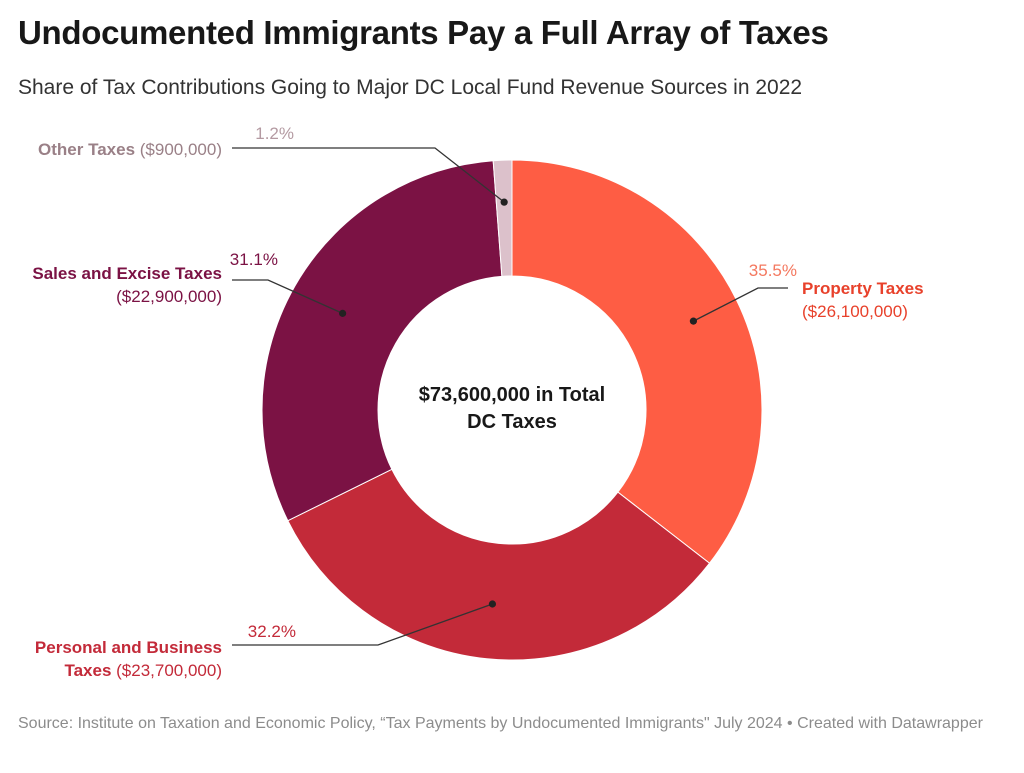 The image size is (1024, 773). What do you see at coordinates (504, 202) in the screenshot?
I see `leader-dot-other-taxes` at bounding box center [504, 202].